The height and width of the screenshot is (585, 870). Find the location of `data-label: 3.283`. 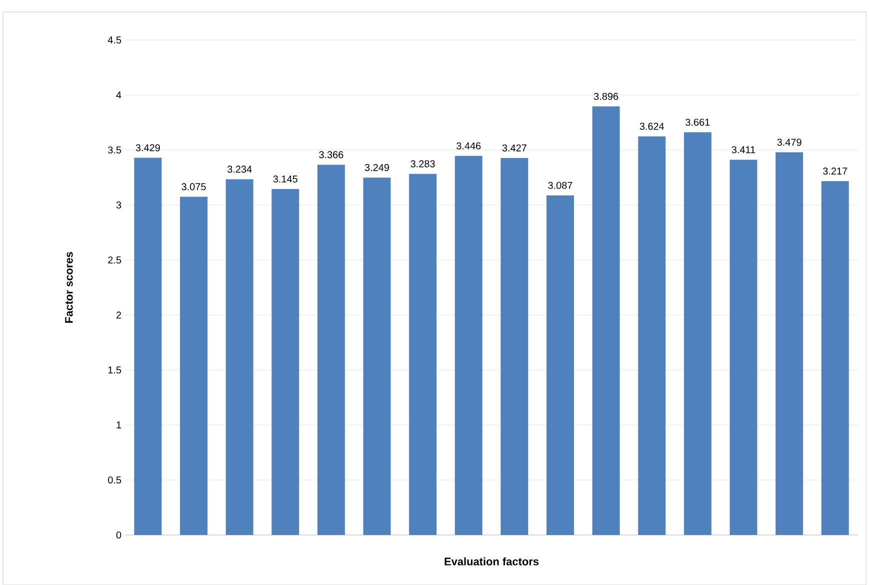

data-label: 3.283 is located at coordinates (422, 164).